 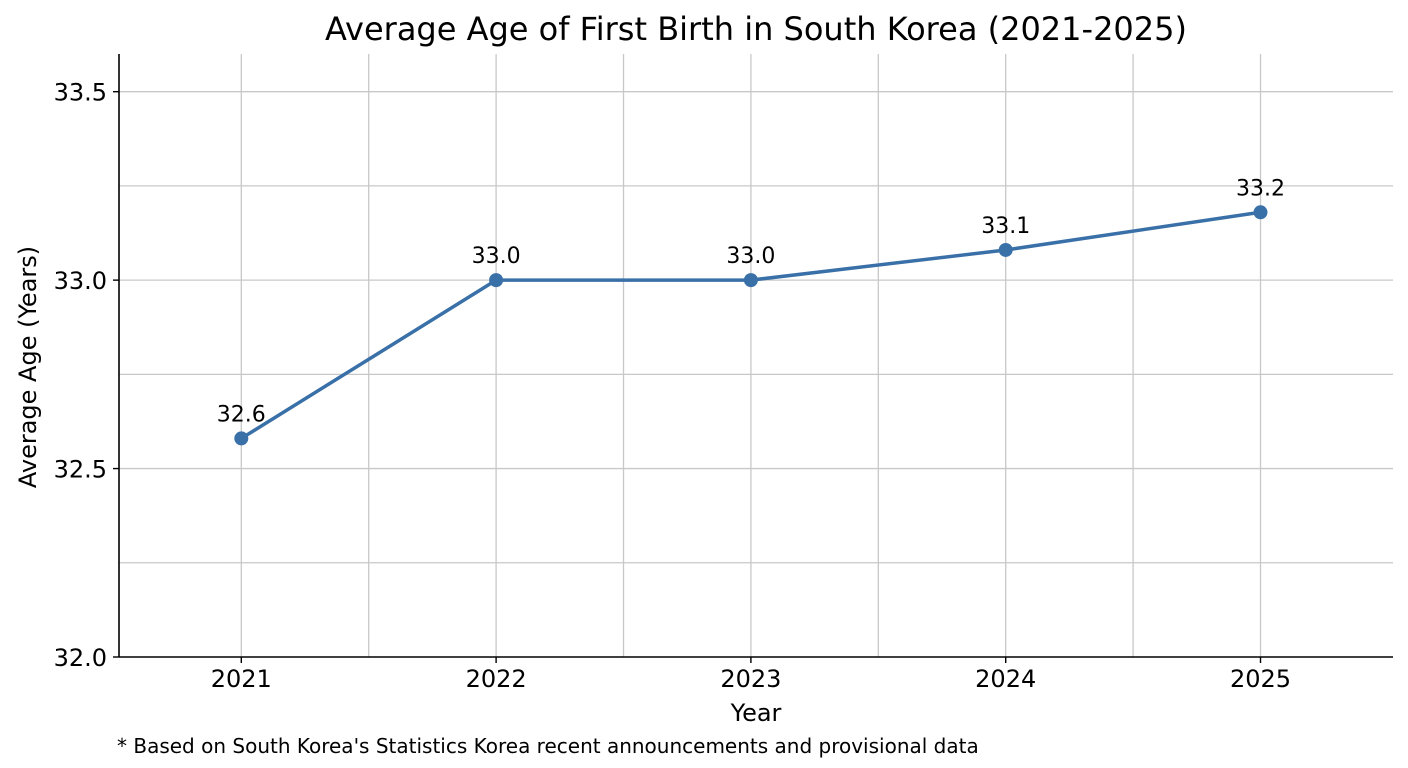 What do you see at coordinates (241, 414) in the screenshot?
I see `data-label: 32.6` at bounding box center [241, 414].